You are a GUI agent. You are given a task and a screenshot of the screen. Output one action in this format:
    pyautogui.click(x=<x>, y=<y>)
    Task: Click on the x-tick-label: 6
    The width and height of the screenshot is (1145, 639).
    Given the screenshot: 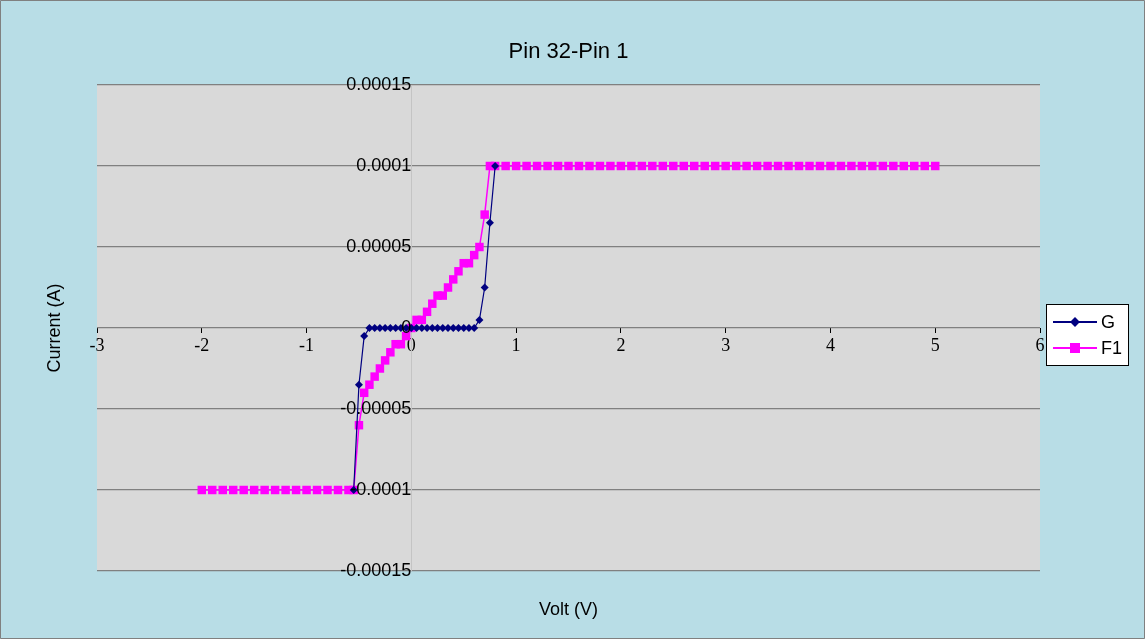 What is the action you would take?
    pyautogui.click(x=1040, y=344)
    